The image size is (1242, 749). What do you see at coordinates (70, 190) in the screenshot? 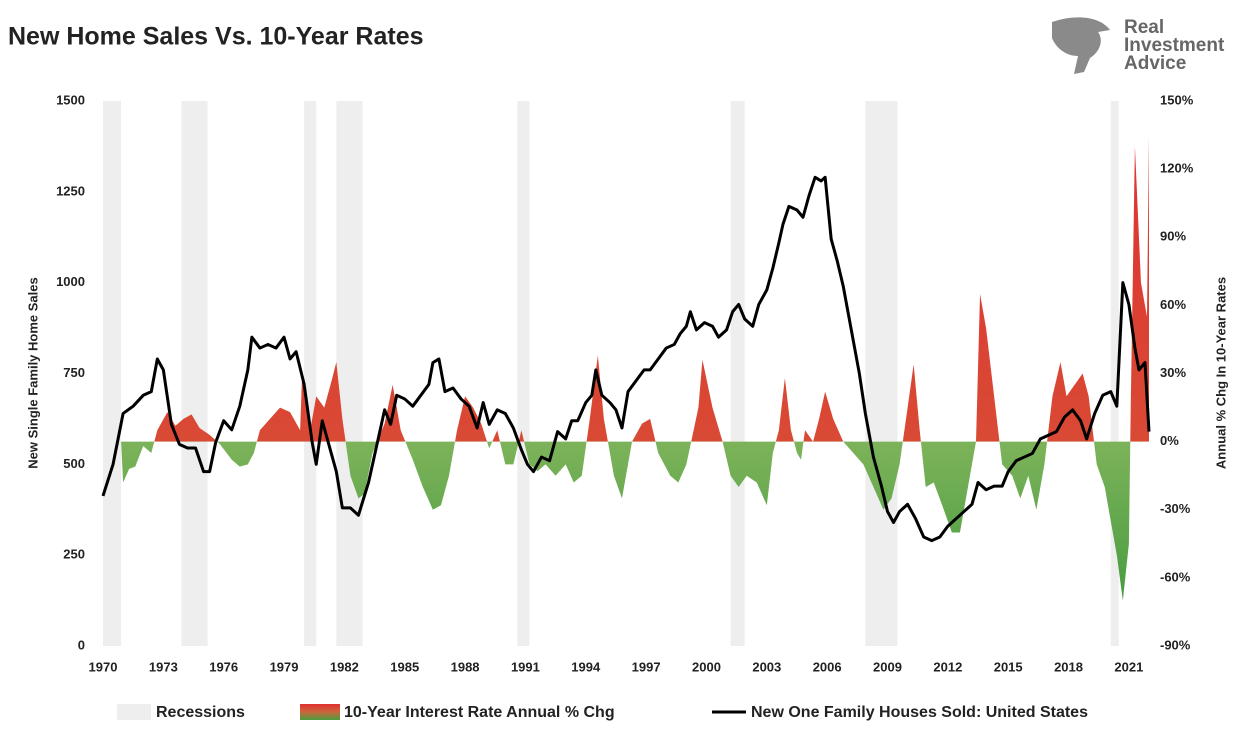
I see `y-tick-label: 1250` at bounding box center [70, 190].